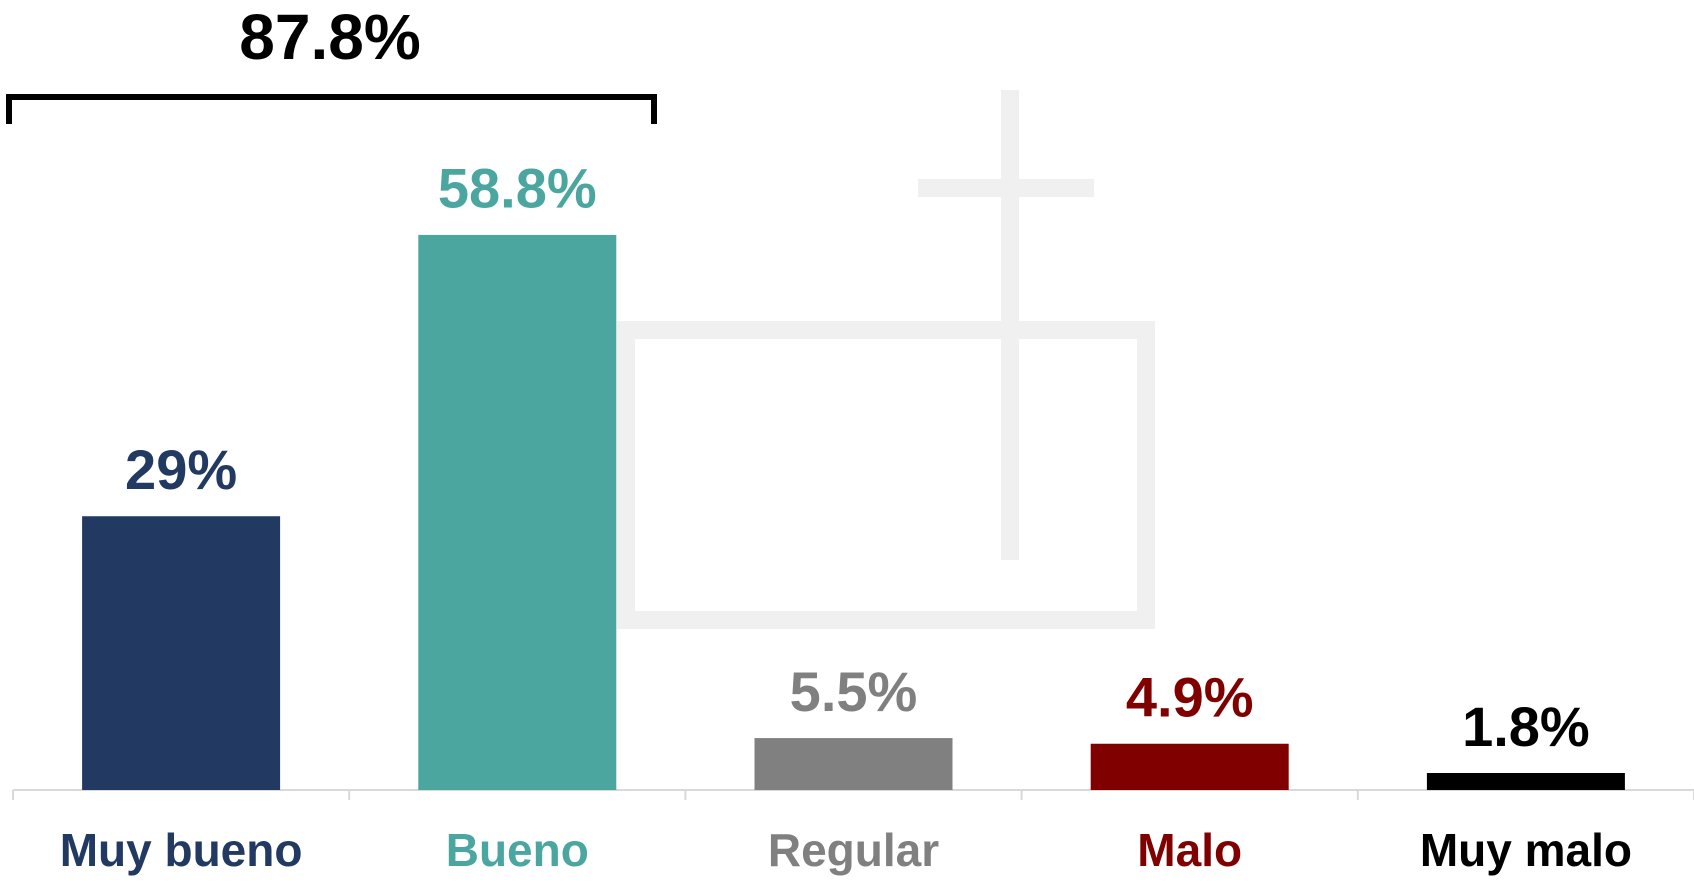  Describe the element at coordinates (853, 850) in the screenshot. I see `x-tick-label: Regular` at that location.